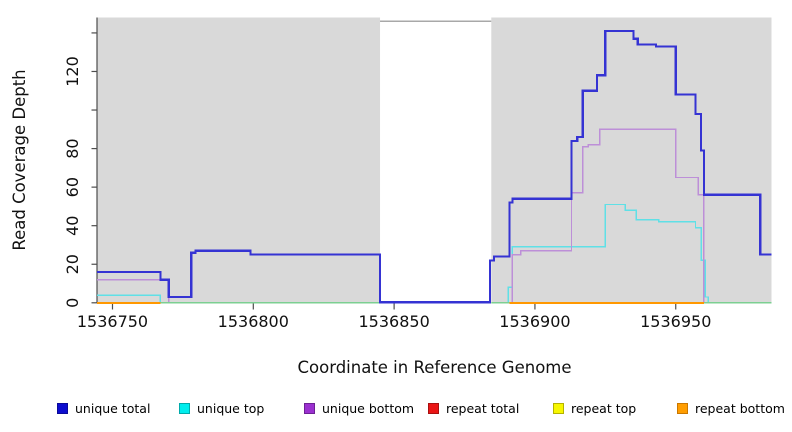 Image resolution: width=792 pixels, height=432 pixels. I want to click on legend-item-repeat-total: repeat total, so click(473, 408).